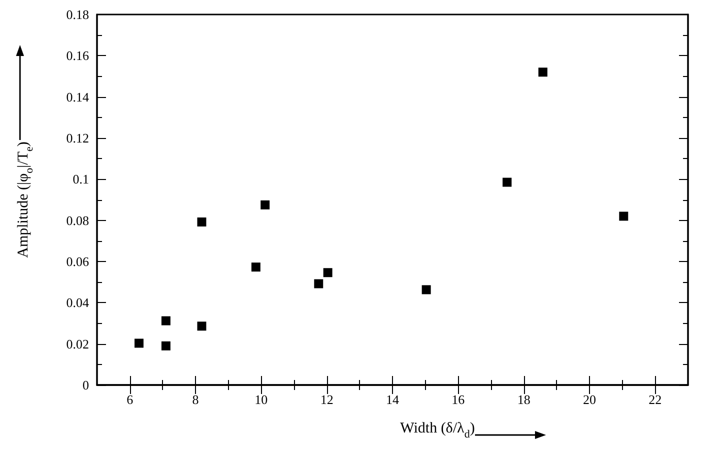  Describe the element at coordinates (78, 96) in the screenshot. I see `y-tick-label: 0.14` at that location.